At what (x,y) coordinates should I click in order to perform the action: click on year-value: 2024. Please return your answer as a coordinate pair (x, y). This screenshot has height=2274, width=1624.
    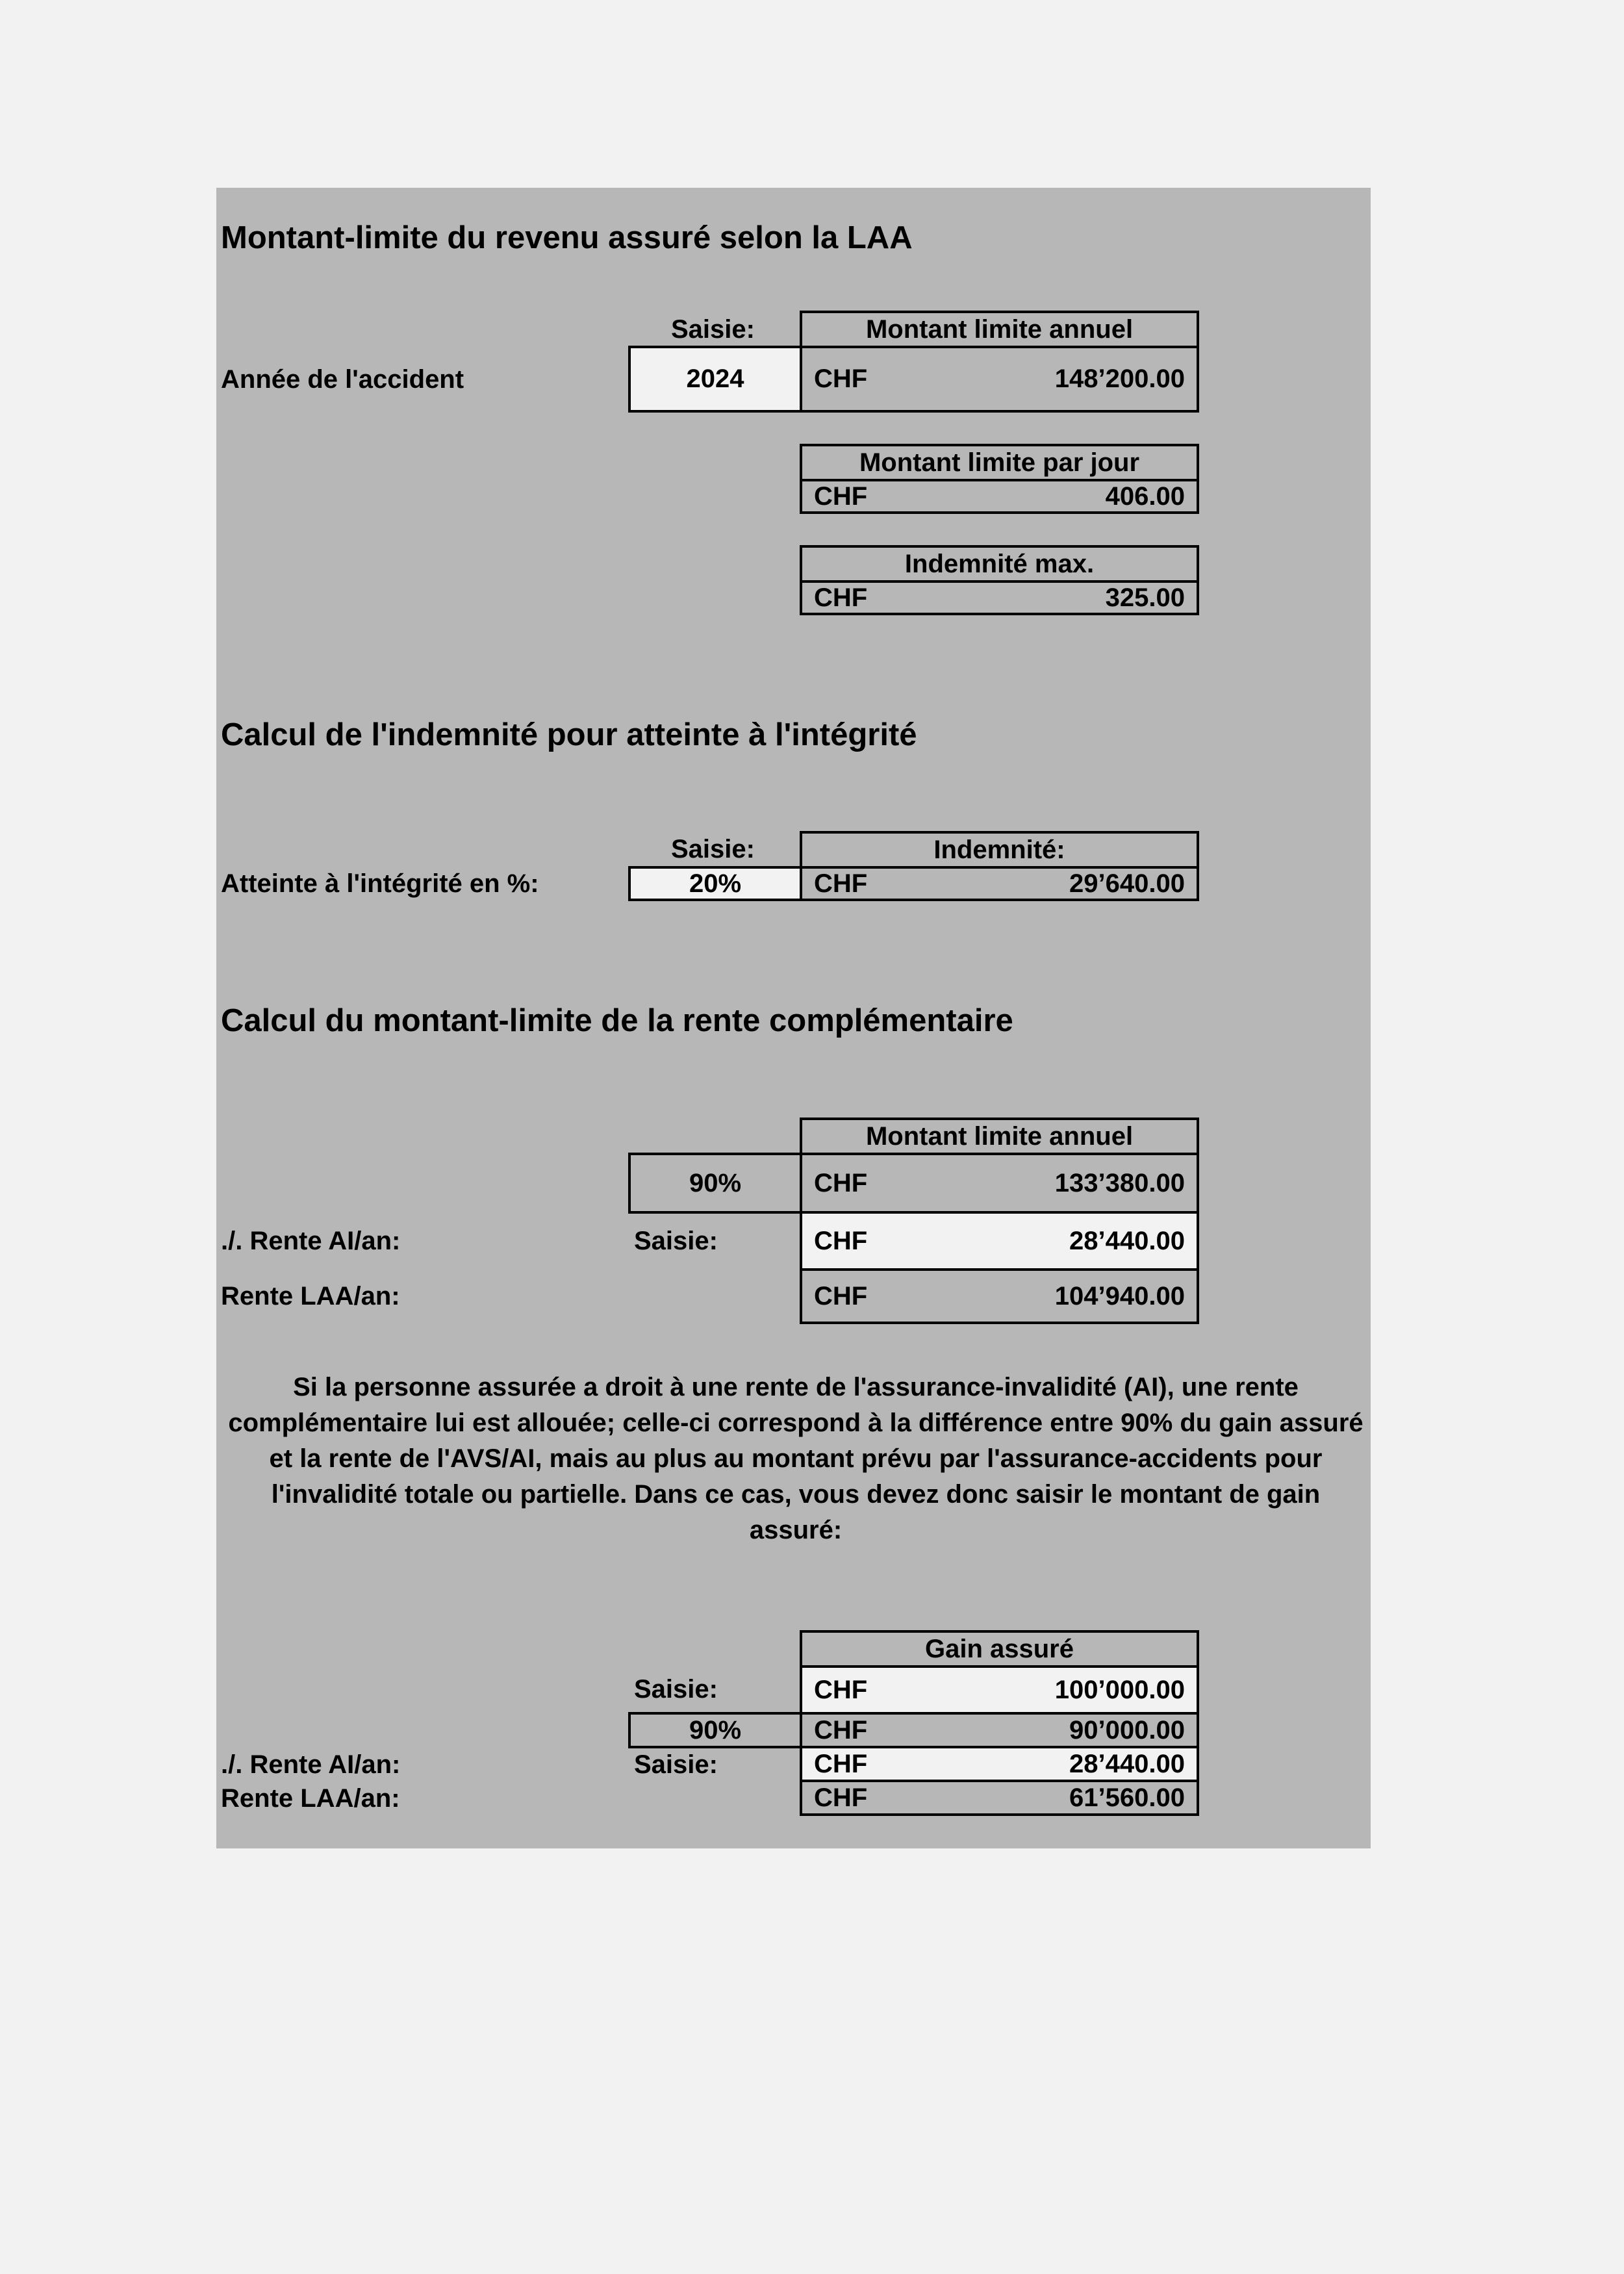
    Looking at the image, I should click on (715, 378).